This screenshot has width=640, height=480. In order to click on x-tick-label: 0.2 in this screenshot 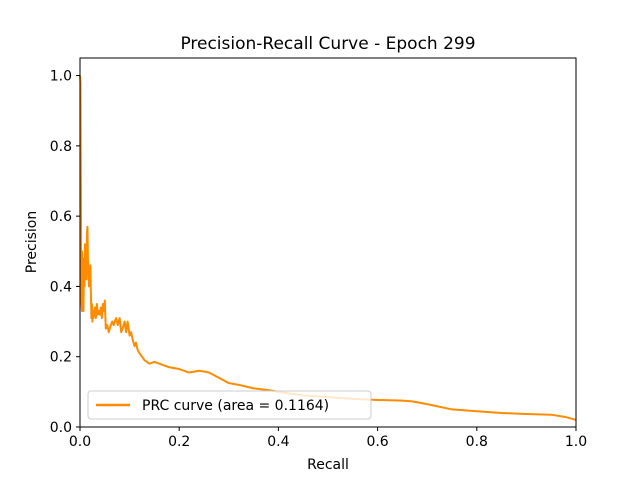, I will do `click(179, 442)`.